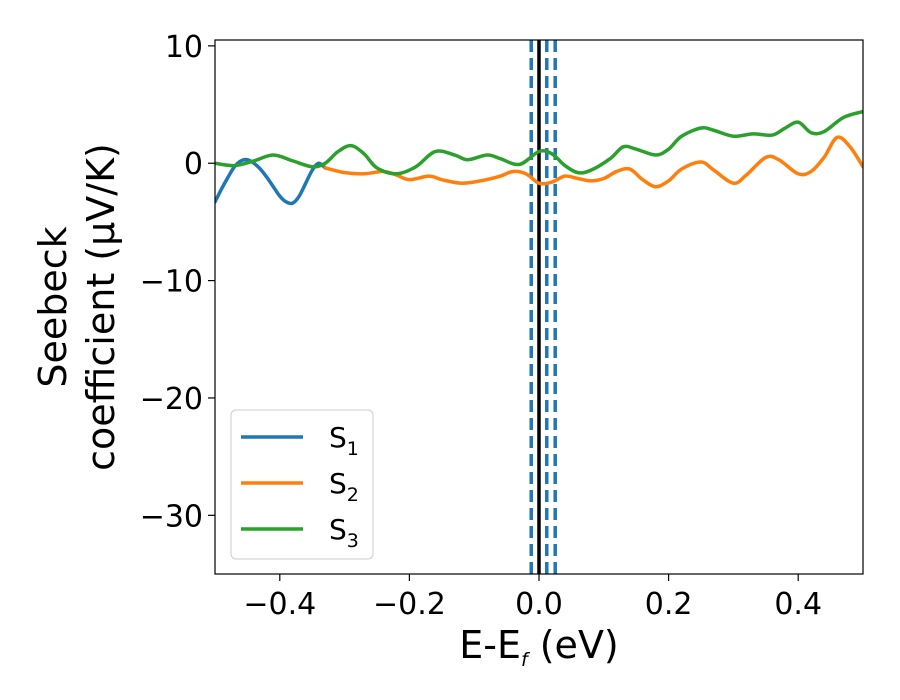  Describe the element at coordinates (171, 399) in the screenshot. I see `y-tick-label: −20` at that location.